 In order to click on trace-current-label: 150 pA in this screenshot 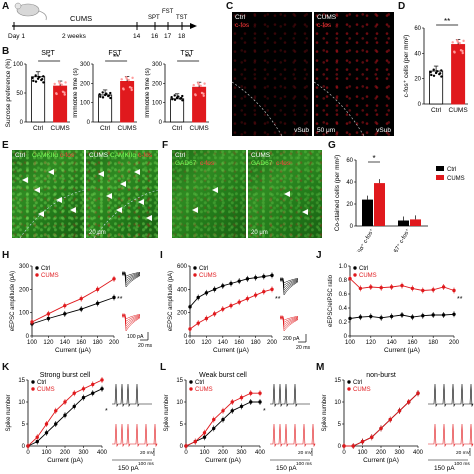, I will do `click(128, 468)`.